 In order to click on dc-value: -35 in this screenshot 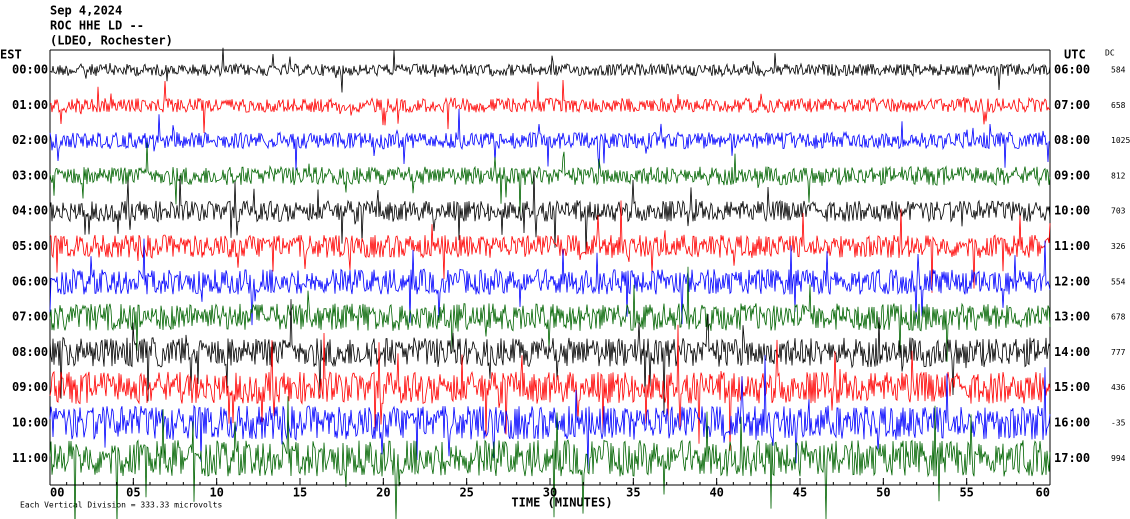, I will do `click(1118, 423)`.